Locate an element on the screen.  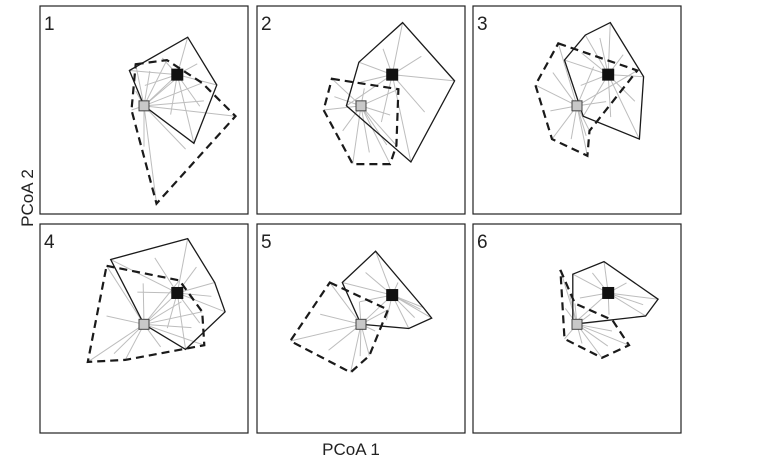
panel-6: 6 is located at coordinates (577, 328).